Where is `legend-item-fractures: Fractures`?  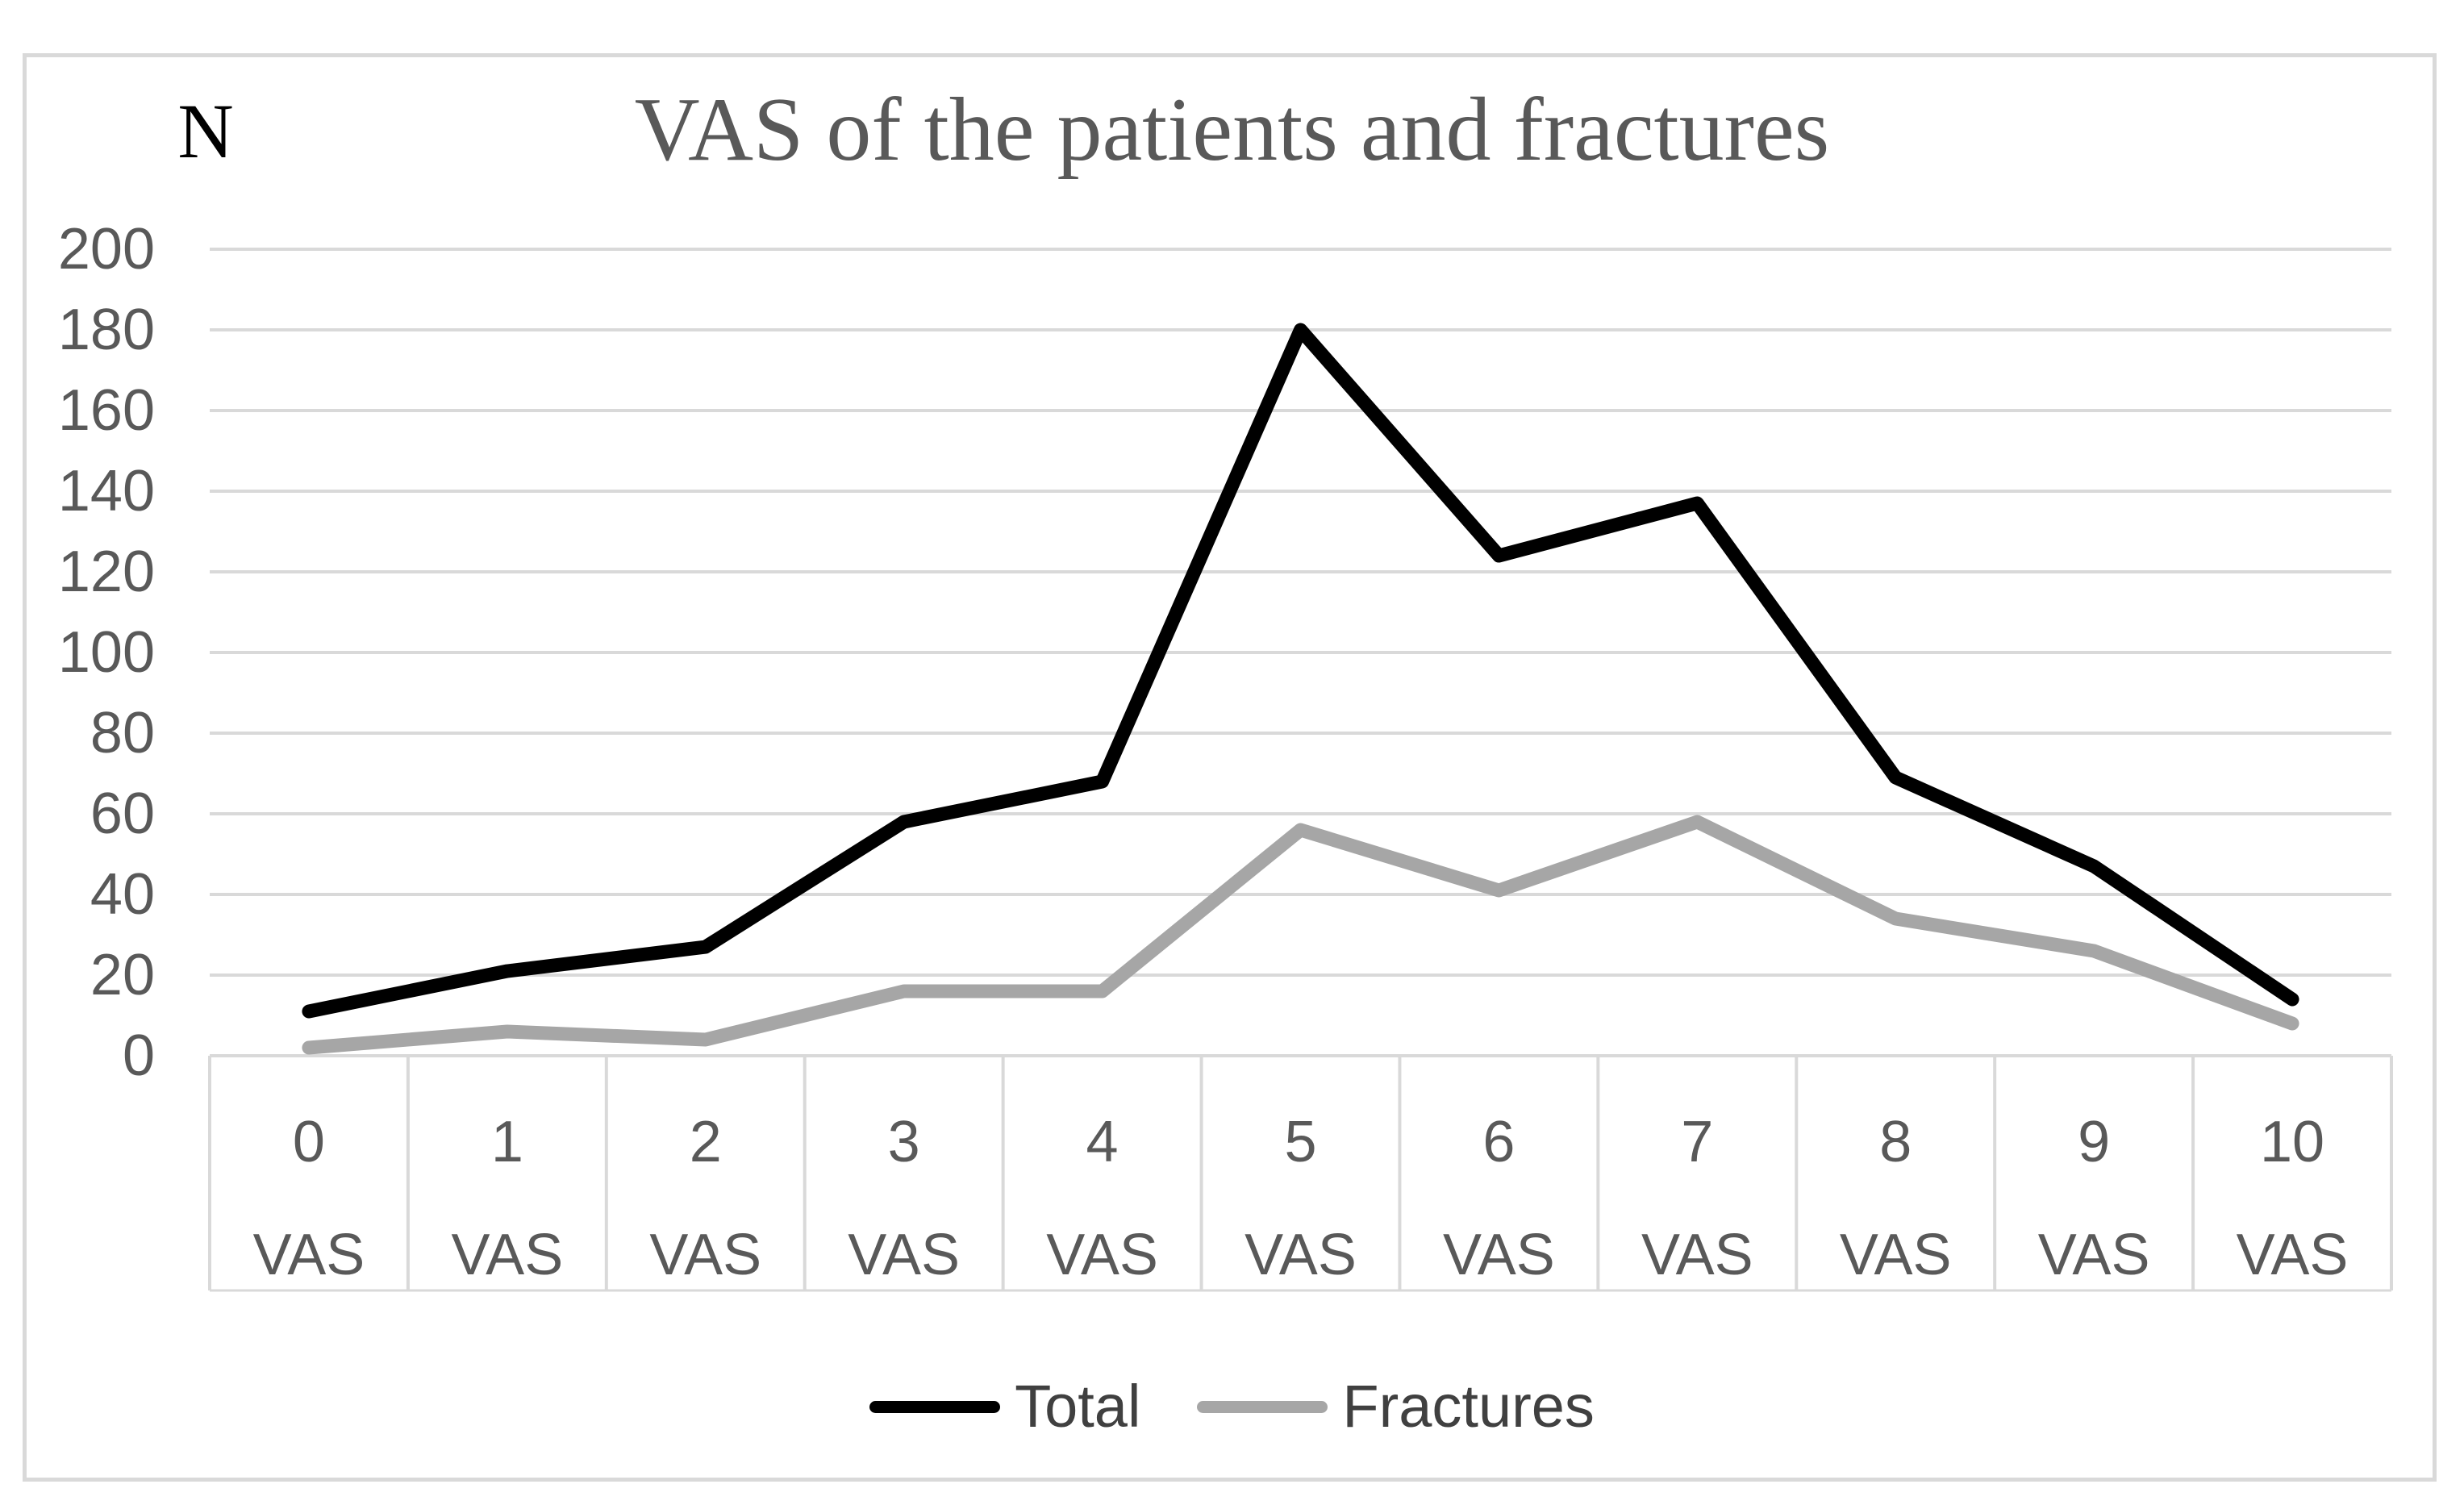
legend-item-fractures: Fractures is located at coordinates (1396, 1406).